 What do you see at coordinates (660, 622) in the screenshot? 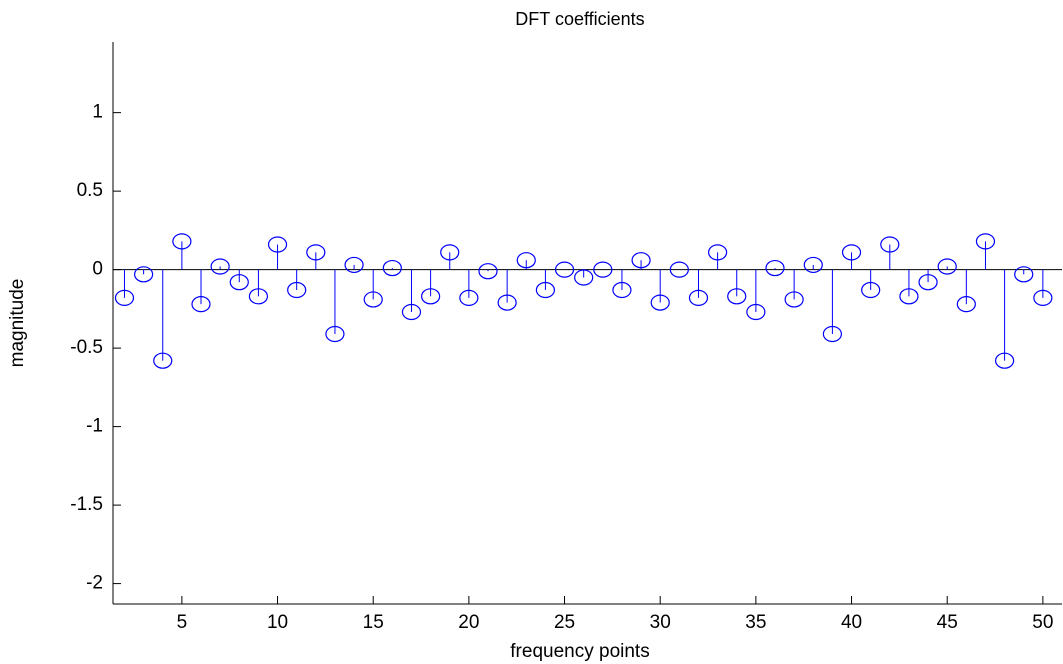
I see `x-tick-label: 30` at bounding box center [660, 622].